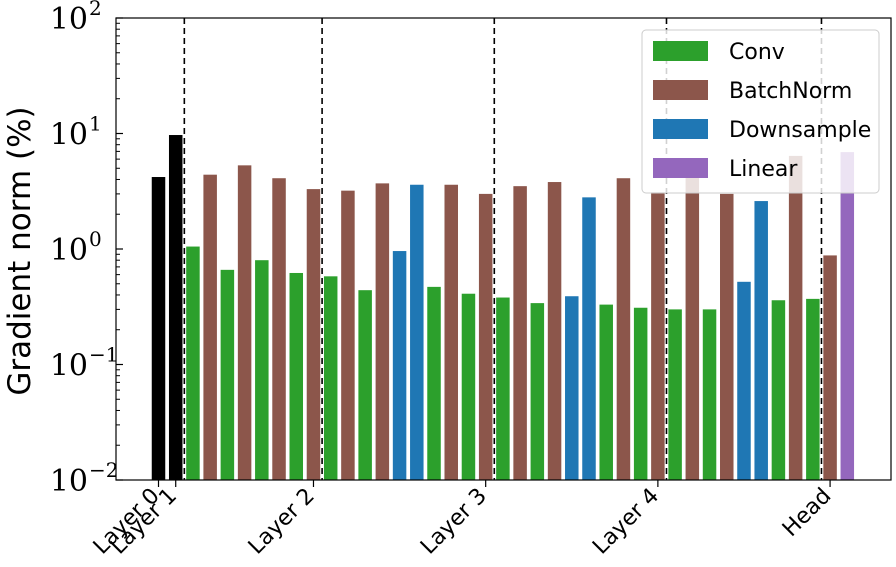 This screenshot has height=567, width=896. Describe the element at coordinates (69, 19) in the screenshot. I see `y-tick-label-4: 10` at that location.